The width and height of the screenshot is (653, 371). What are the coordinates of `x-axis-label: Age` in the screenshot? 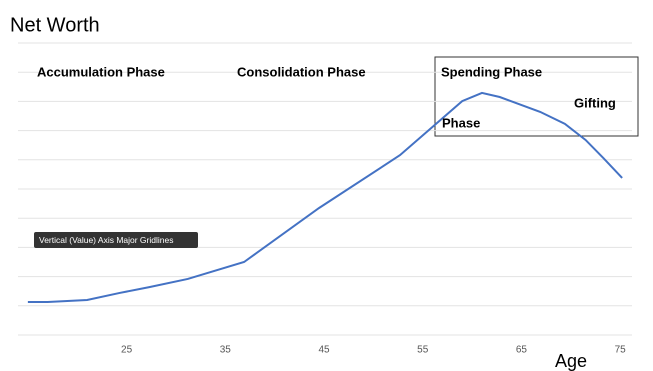 It's located at (571, 361).